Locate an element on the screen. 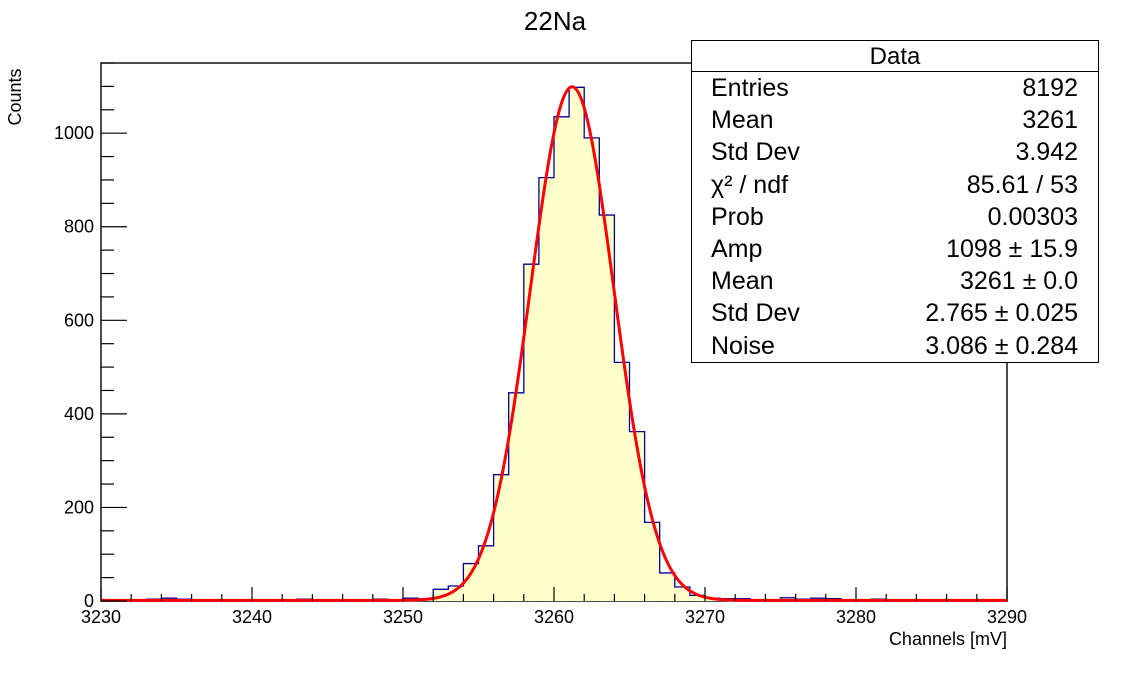  stats-value: 8192 is located at coordinates (1050, 88).